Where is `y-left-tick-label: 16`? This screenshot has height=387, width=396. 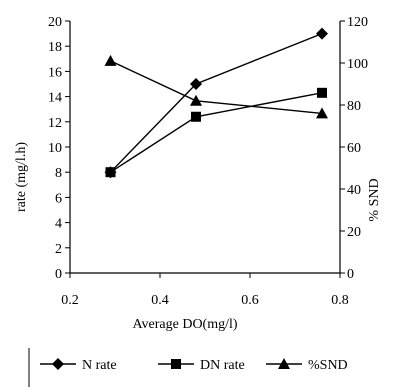
y-left-tick-label: 16 is located at coordinates (55, 72).